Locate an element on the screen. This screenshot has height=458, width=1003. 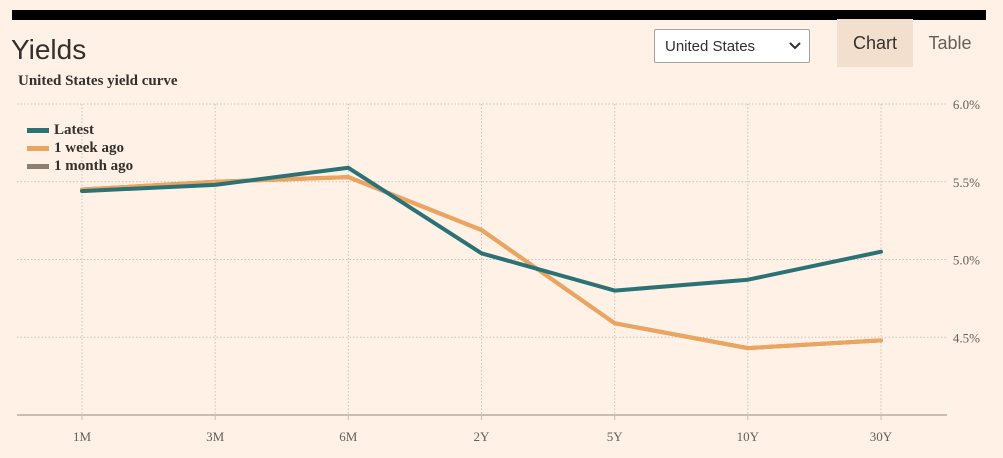
legend-swatch-1-month is located at coordinates (38, 166).